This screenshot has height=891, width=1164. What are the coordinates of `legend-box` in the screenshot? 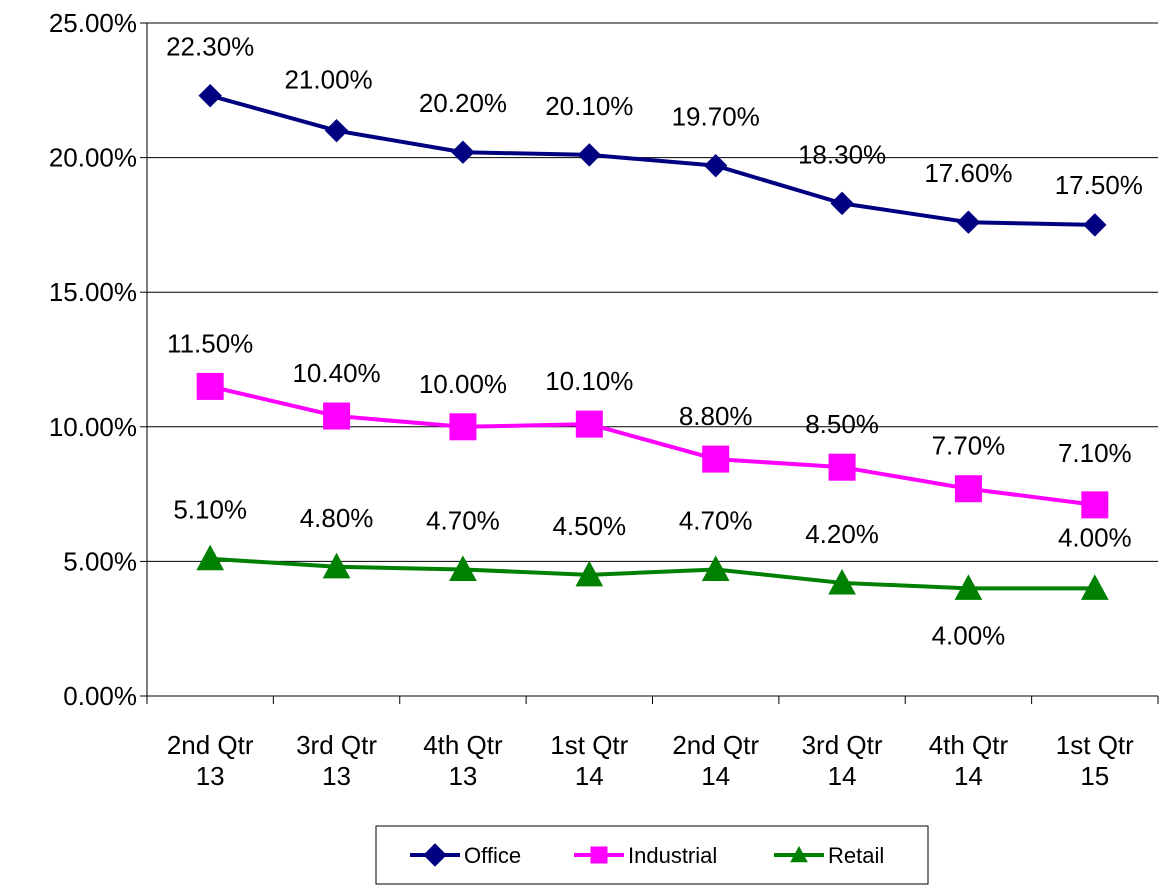 It's located at (652, 855).